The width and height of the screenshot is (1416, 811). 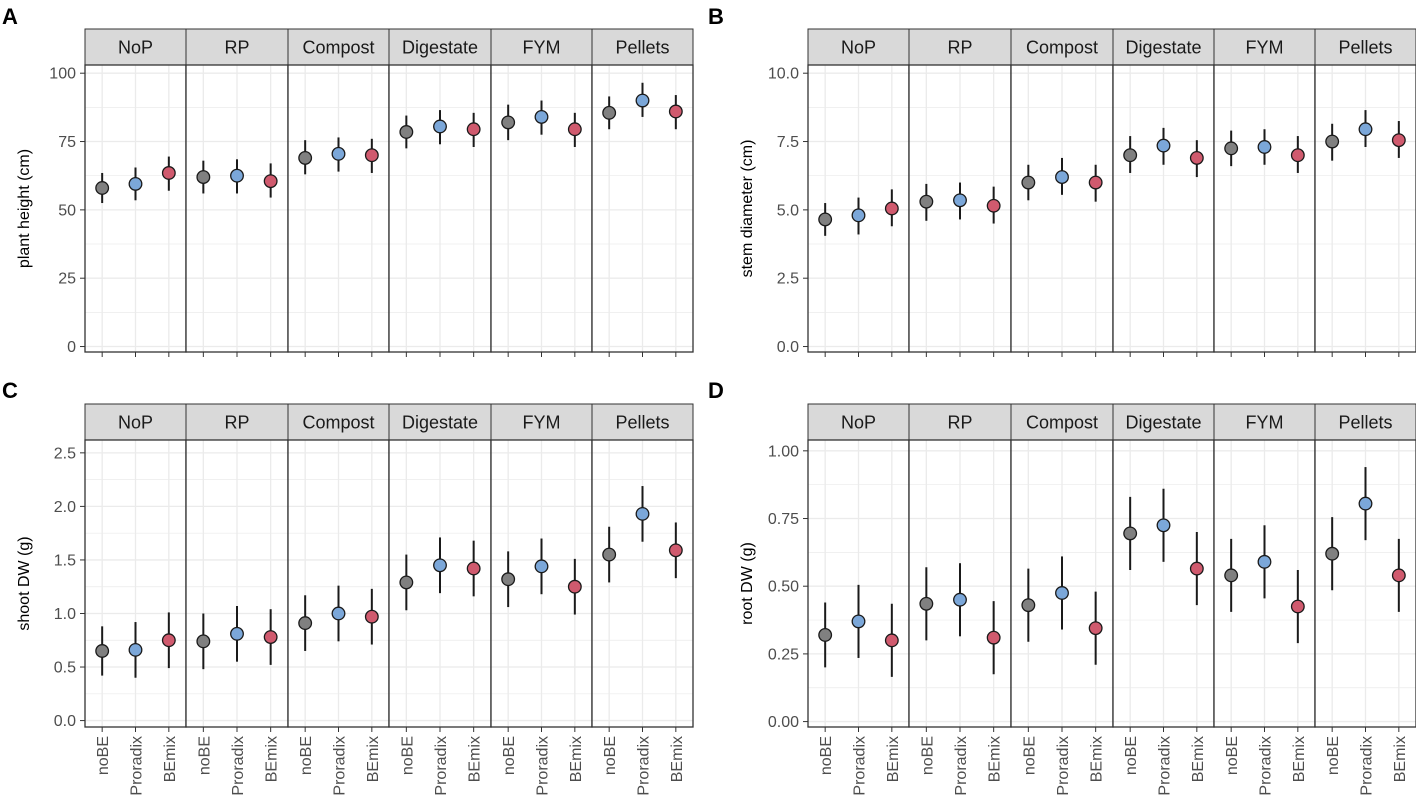 What do you see at coordinates (783, 722) in the screenshot?
I see `y-tick-label: 0.00` at bounding box center [783, 722].